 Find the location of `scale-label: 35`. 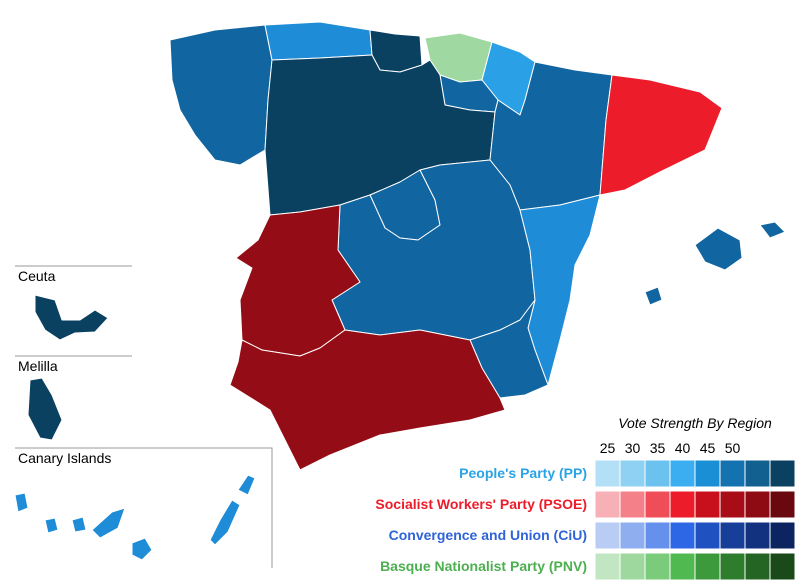

scale-label: 35 is located at coordinates (658, 448).